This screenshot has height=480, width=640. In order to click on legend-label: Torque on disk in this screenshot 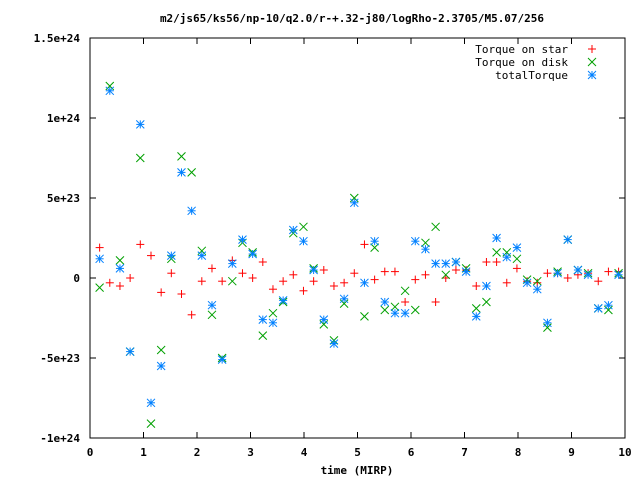, I will do `click(521, 62)`.